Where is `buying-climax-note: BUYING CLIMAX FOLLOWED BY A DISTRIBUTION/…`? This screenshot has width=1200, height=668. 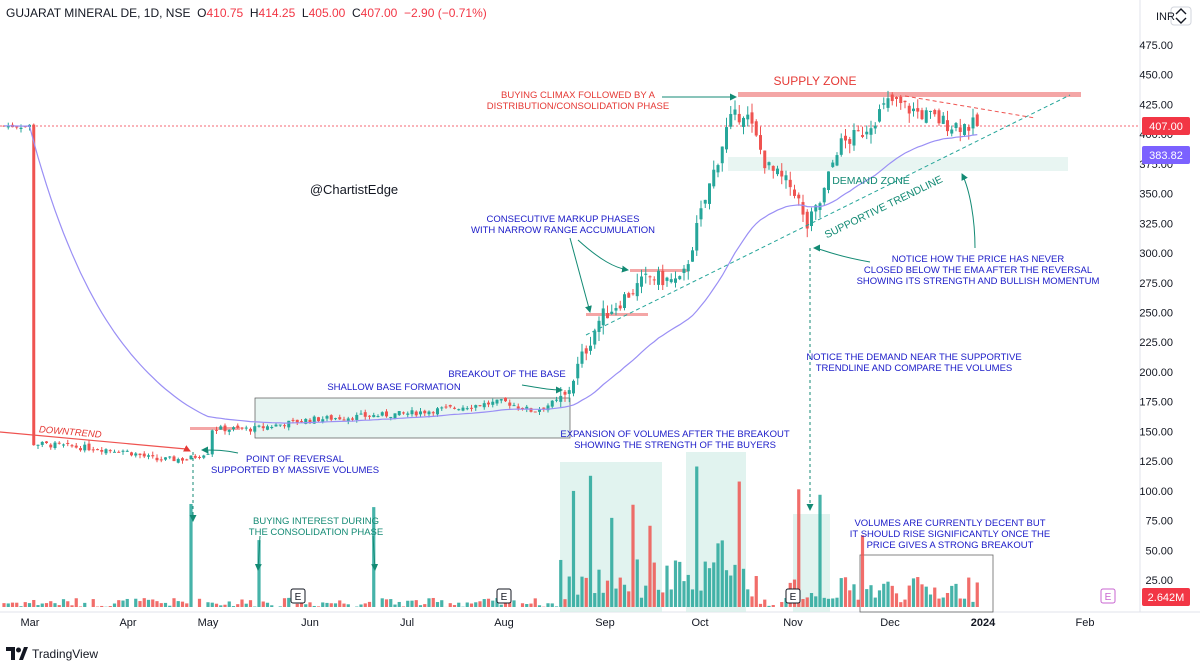 buying-climax-note: BUYING CLIMAX FOLLOWED BY A DISTRIBUTION/… is located at coordinates (578, 101).